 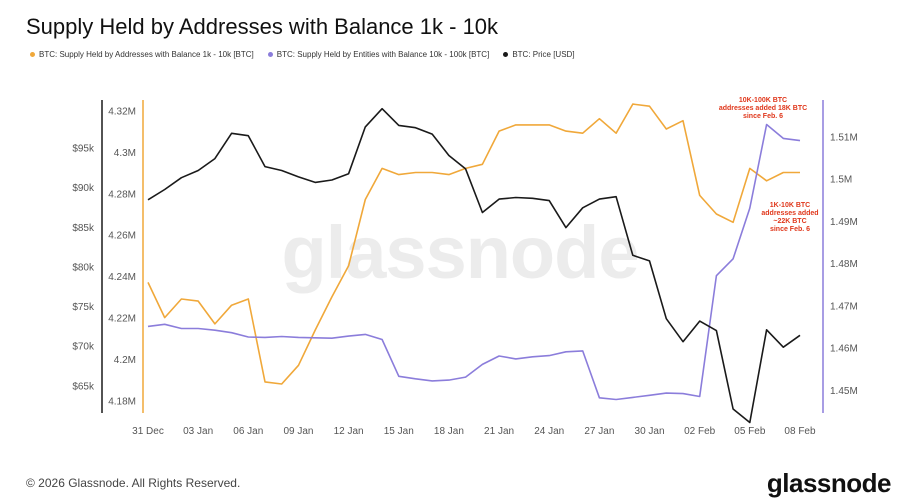 What do you see at coordinates (298, 431) in the screenshot?
I see `x-tick-label: 09 Jan` at bounding box center [298, 431].